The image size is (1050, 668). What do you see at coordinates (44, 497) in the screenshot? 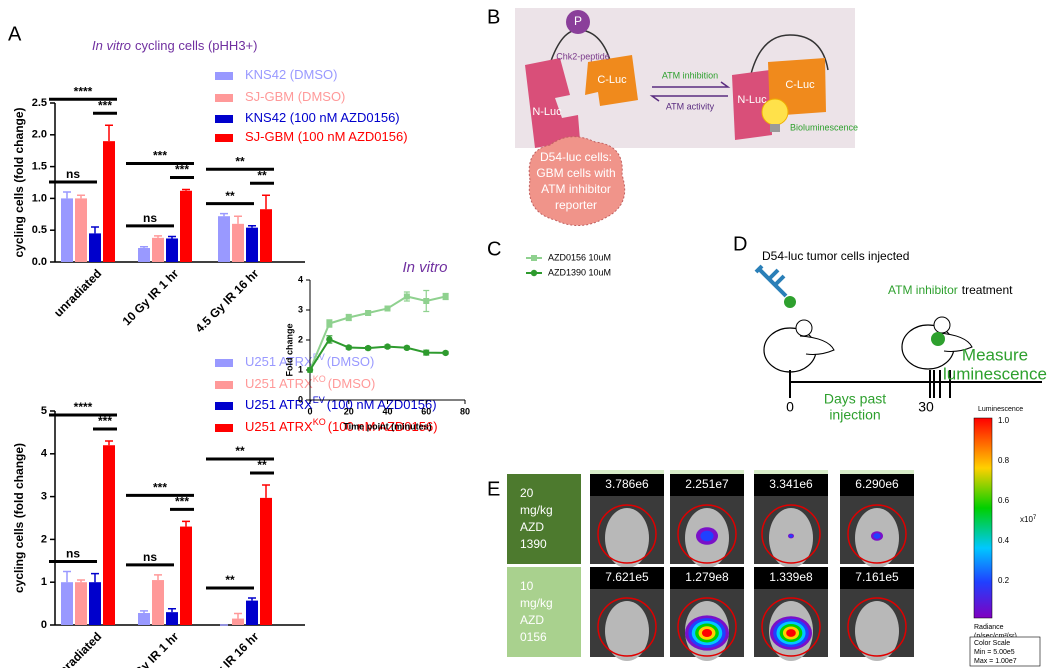
I see `y-tick-label: 3` at bounding box center [44, 497].